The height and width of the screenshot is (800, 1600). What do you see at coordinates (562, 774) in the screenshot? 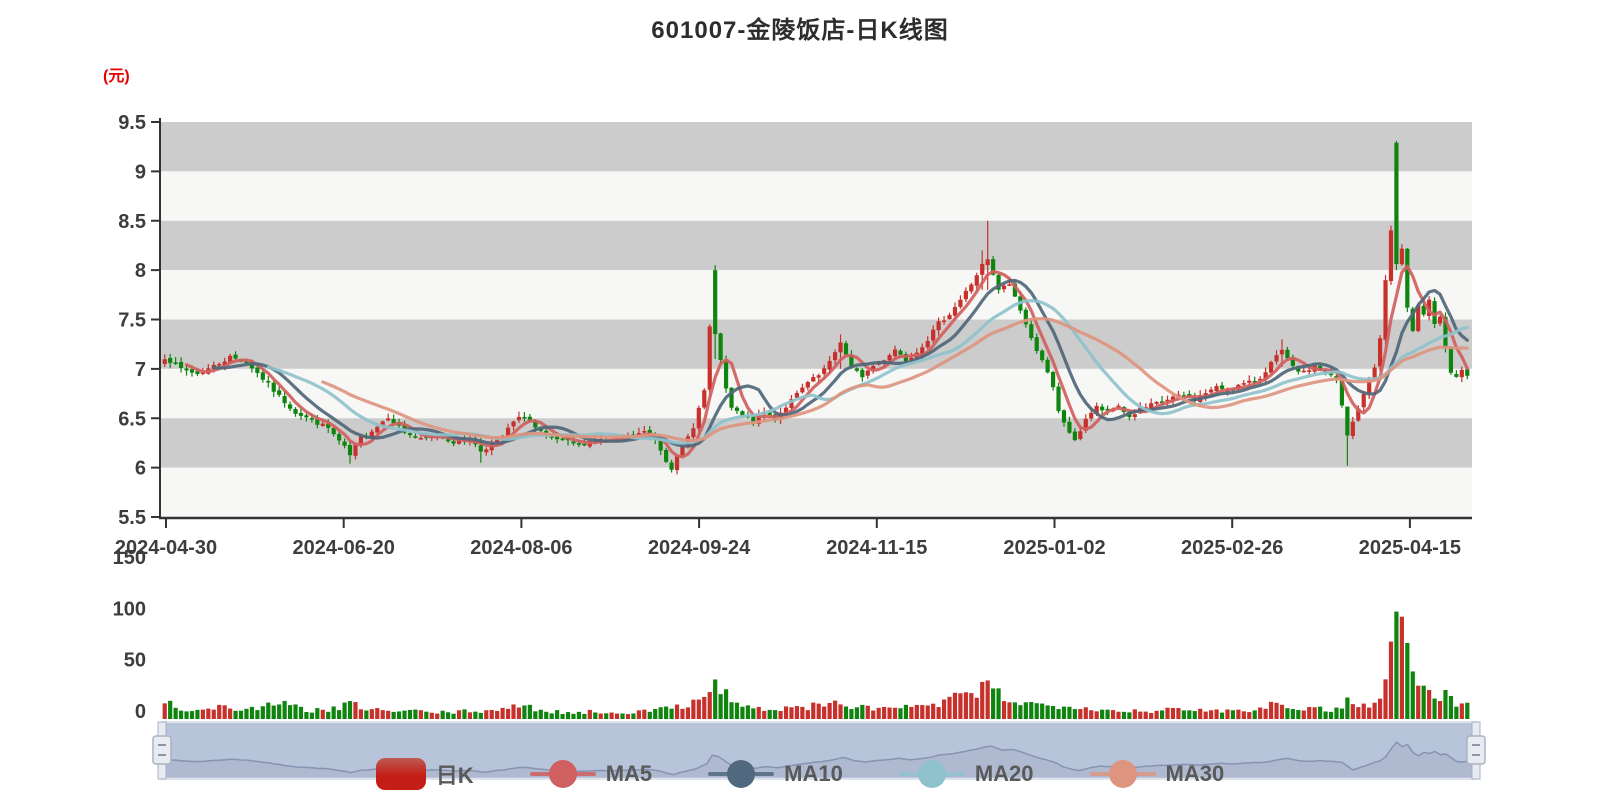
I see `ma5-legend-icon` at bounding box center [562, 774].